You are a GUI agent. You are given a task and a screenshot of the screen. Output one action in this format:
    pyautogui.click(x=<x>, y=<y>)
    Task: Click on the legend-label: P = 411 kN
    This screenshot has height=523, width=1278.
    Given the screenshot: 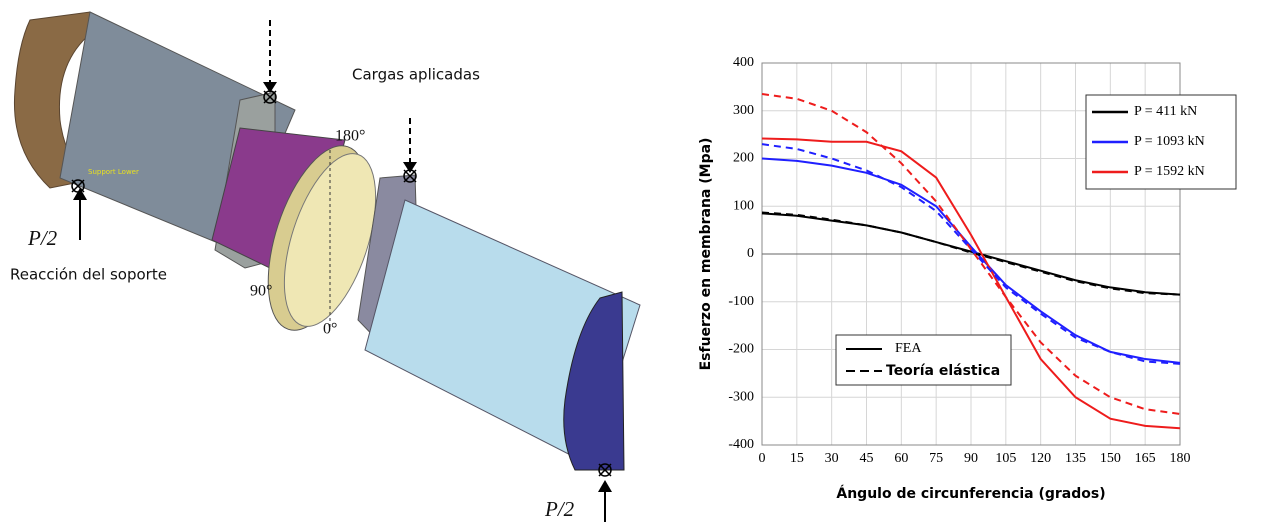 What is the action you would take?
    pyautogui.click(x=1165, y=111)
    